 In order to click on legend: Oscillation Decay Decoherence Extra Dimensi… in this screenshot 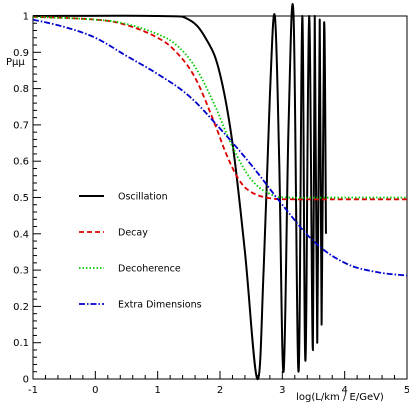, I will do `click(140, 251)`.